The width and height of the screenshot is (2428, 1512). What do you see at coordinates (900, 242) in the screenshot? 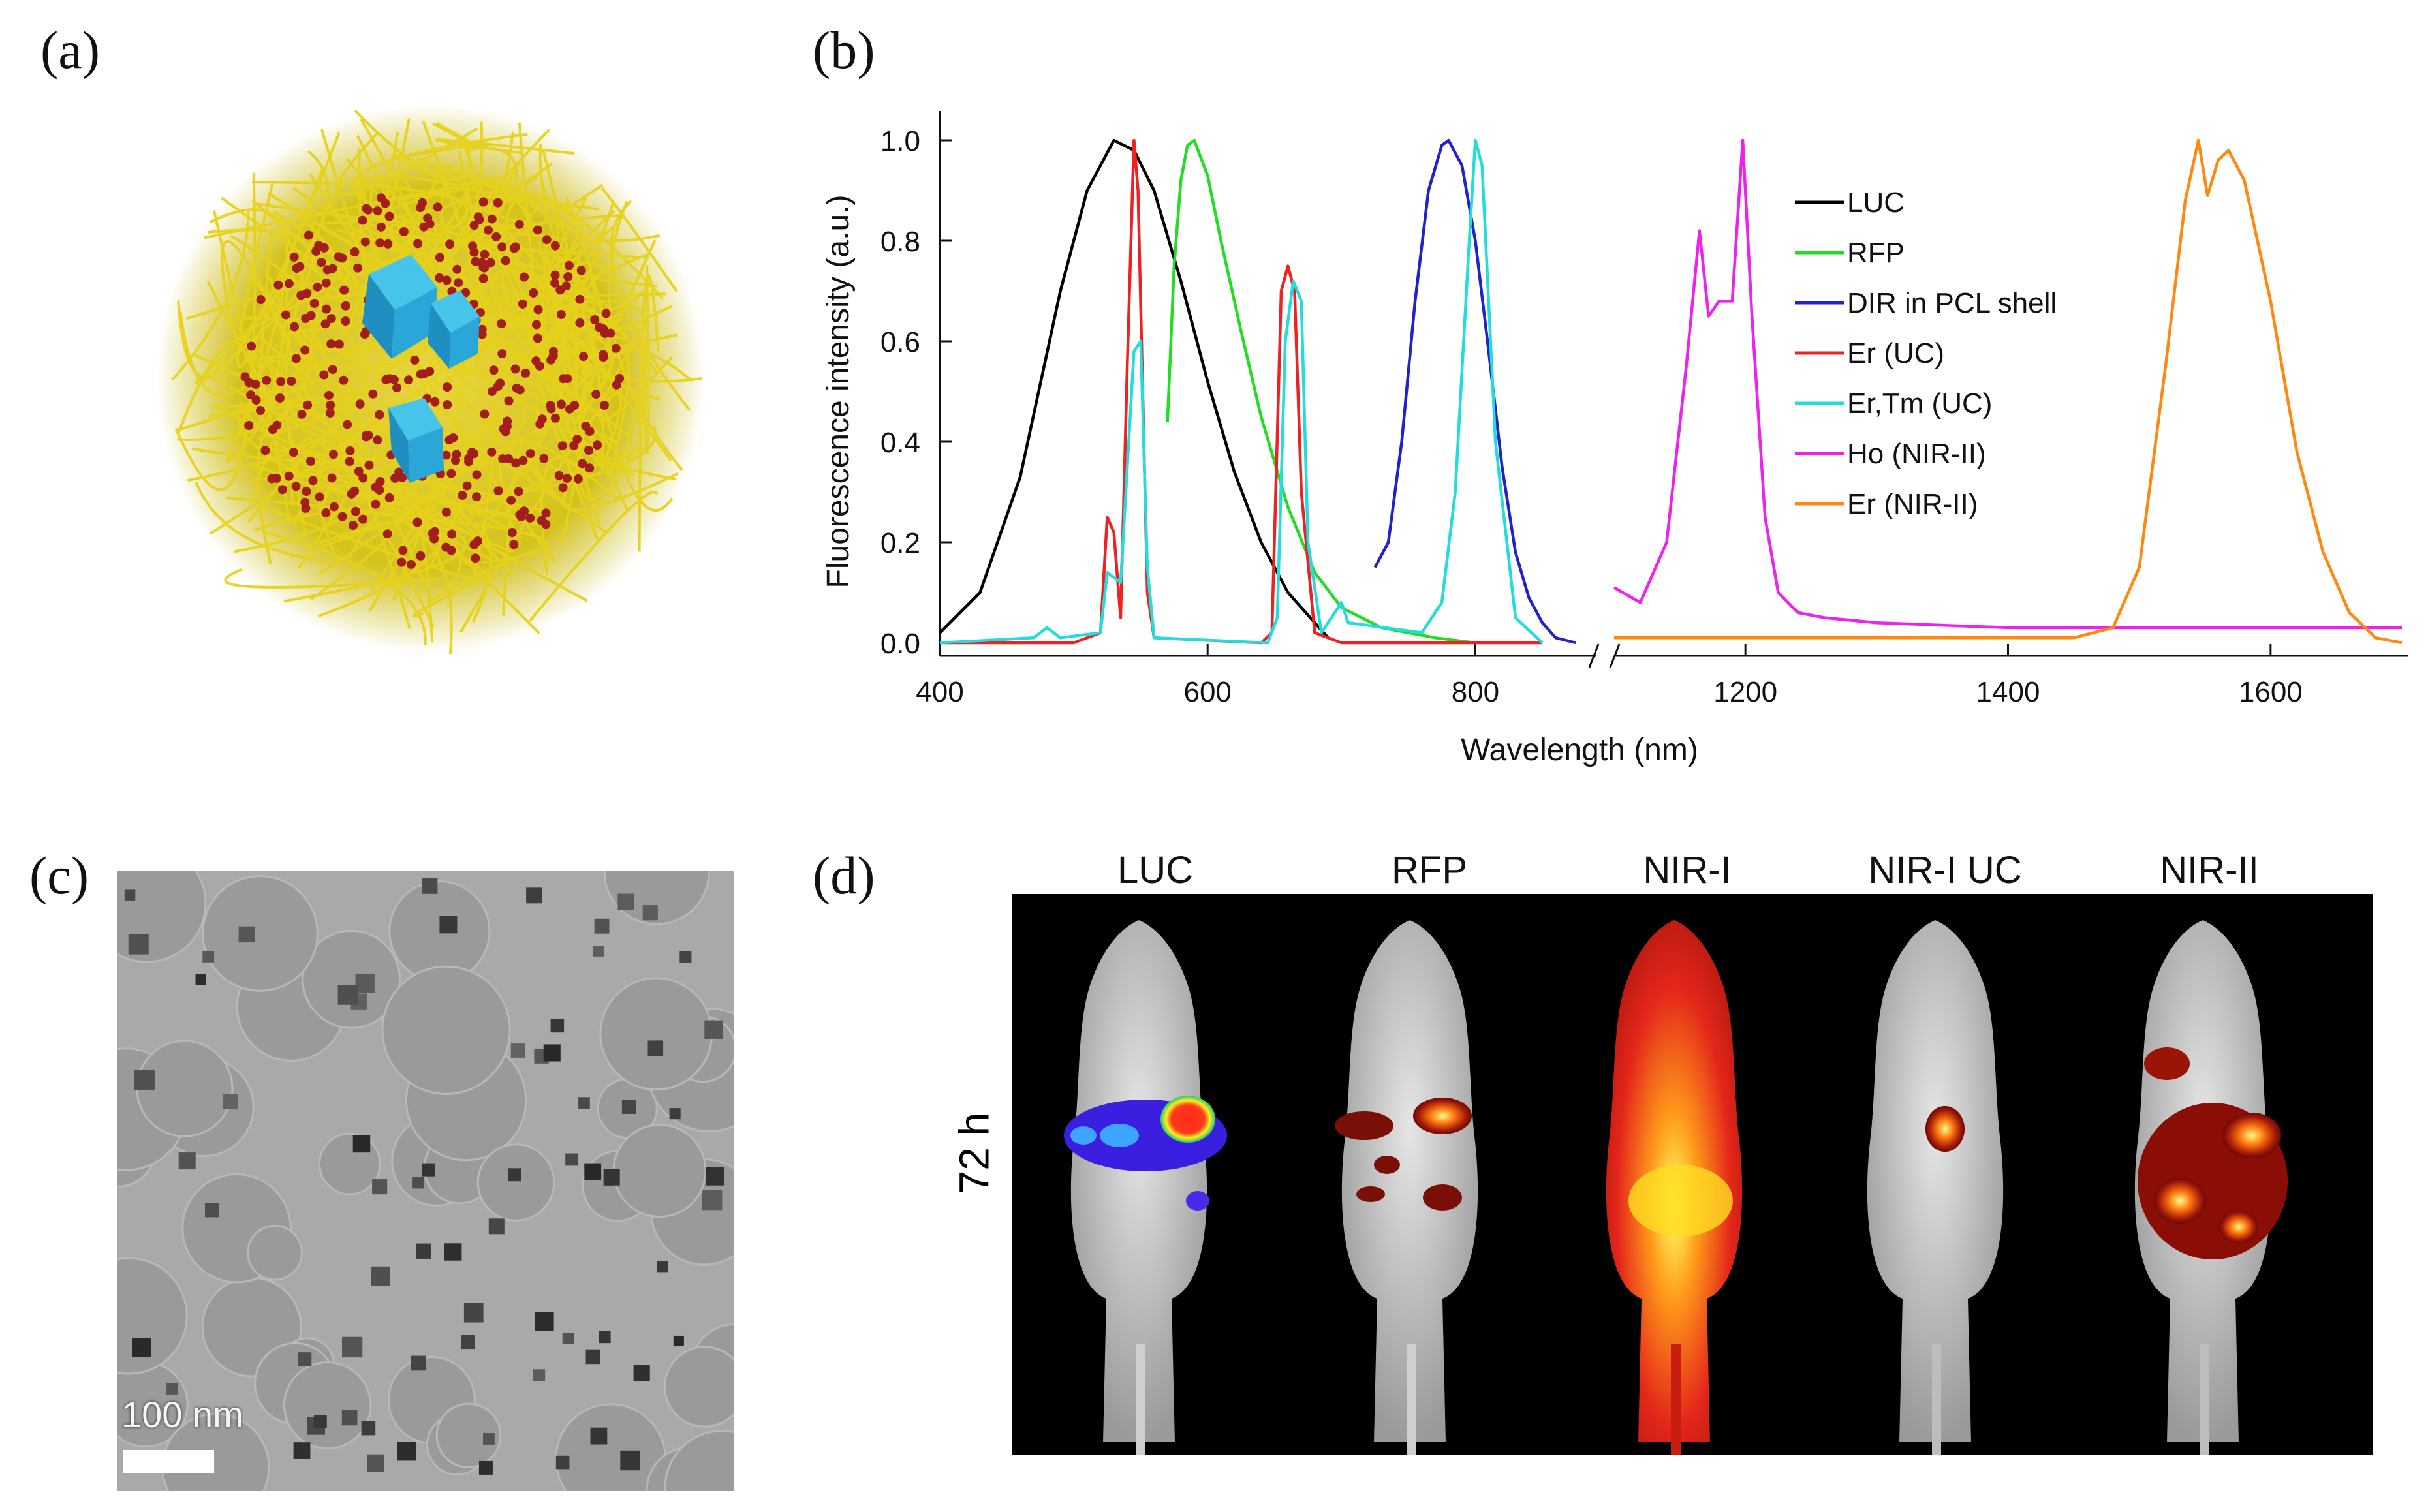
I see `y-tick-label: 0.8` at bounding box center [900, 242].